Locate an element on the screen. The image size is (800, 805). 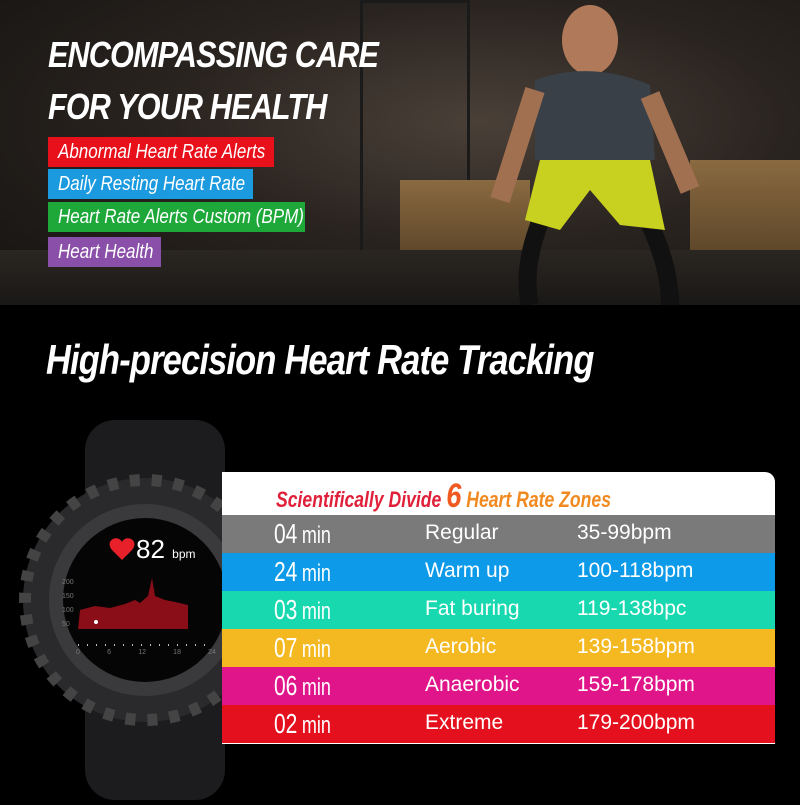
section-title: High-precision Heart Rate Tracking is located at coordinates (320, 359).